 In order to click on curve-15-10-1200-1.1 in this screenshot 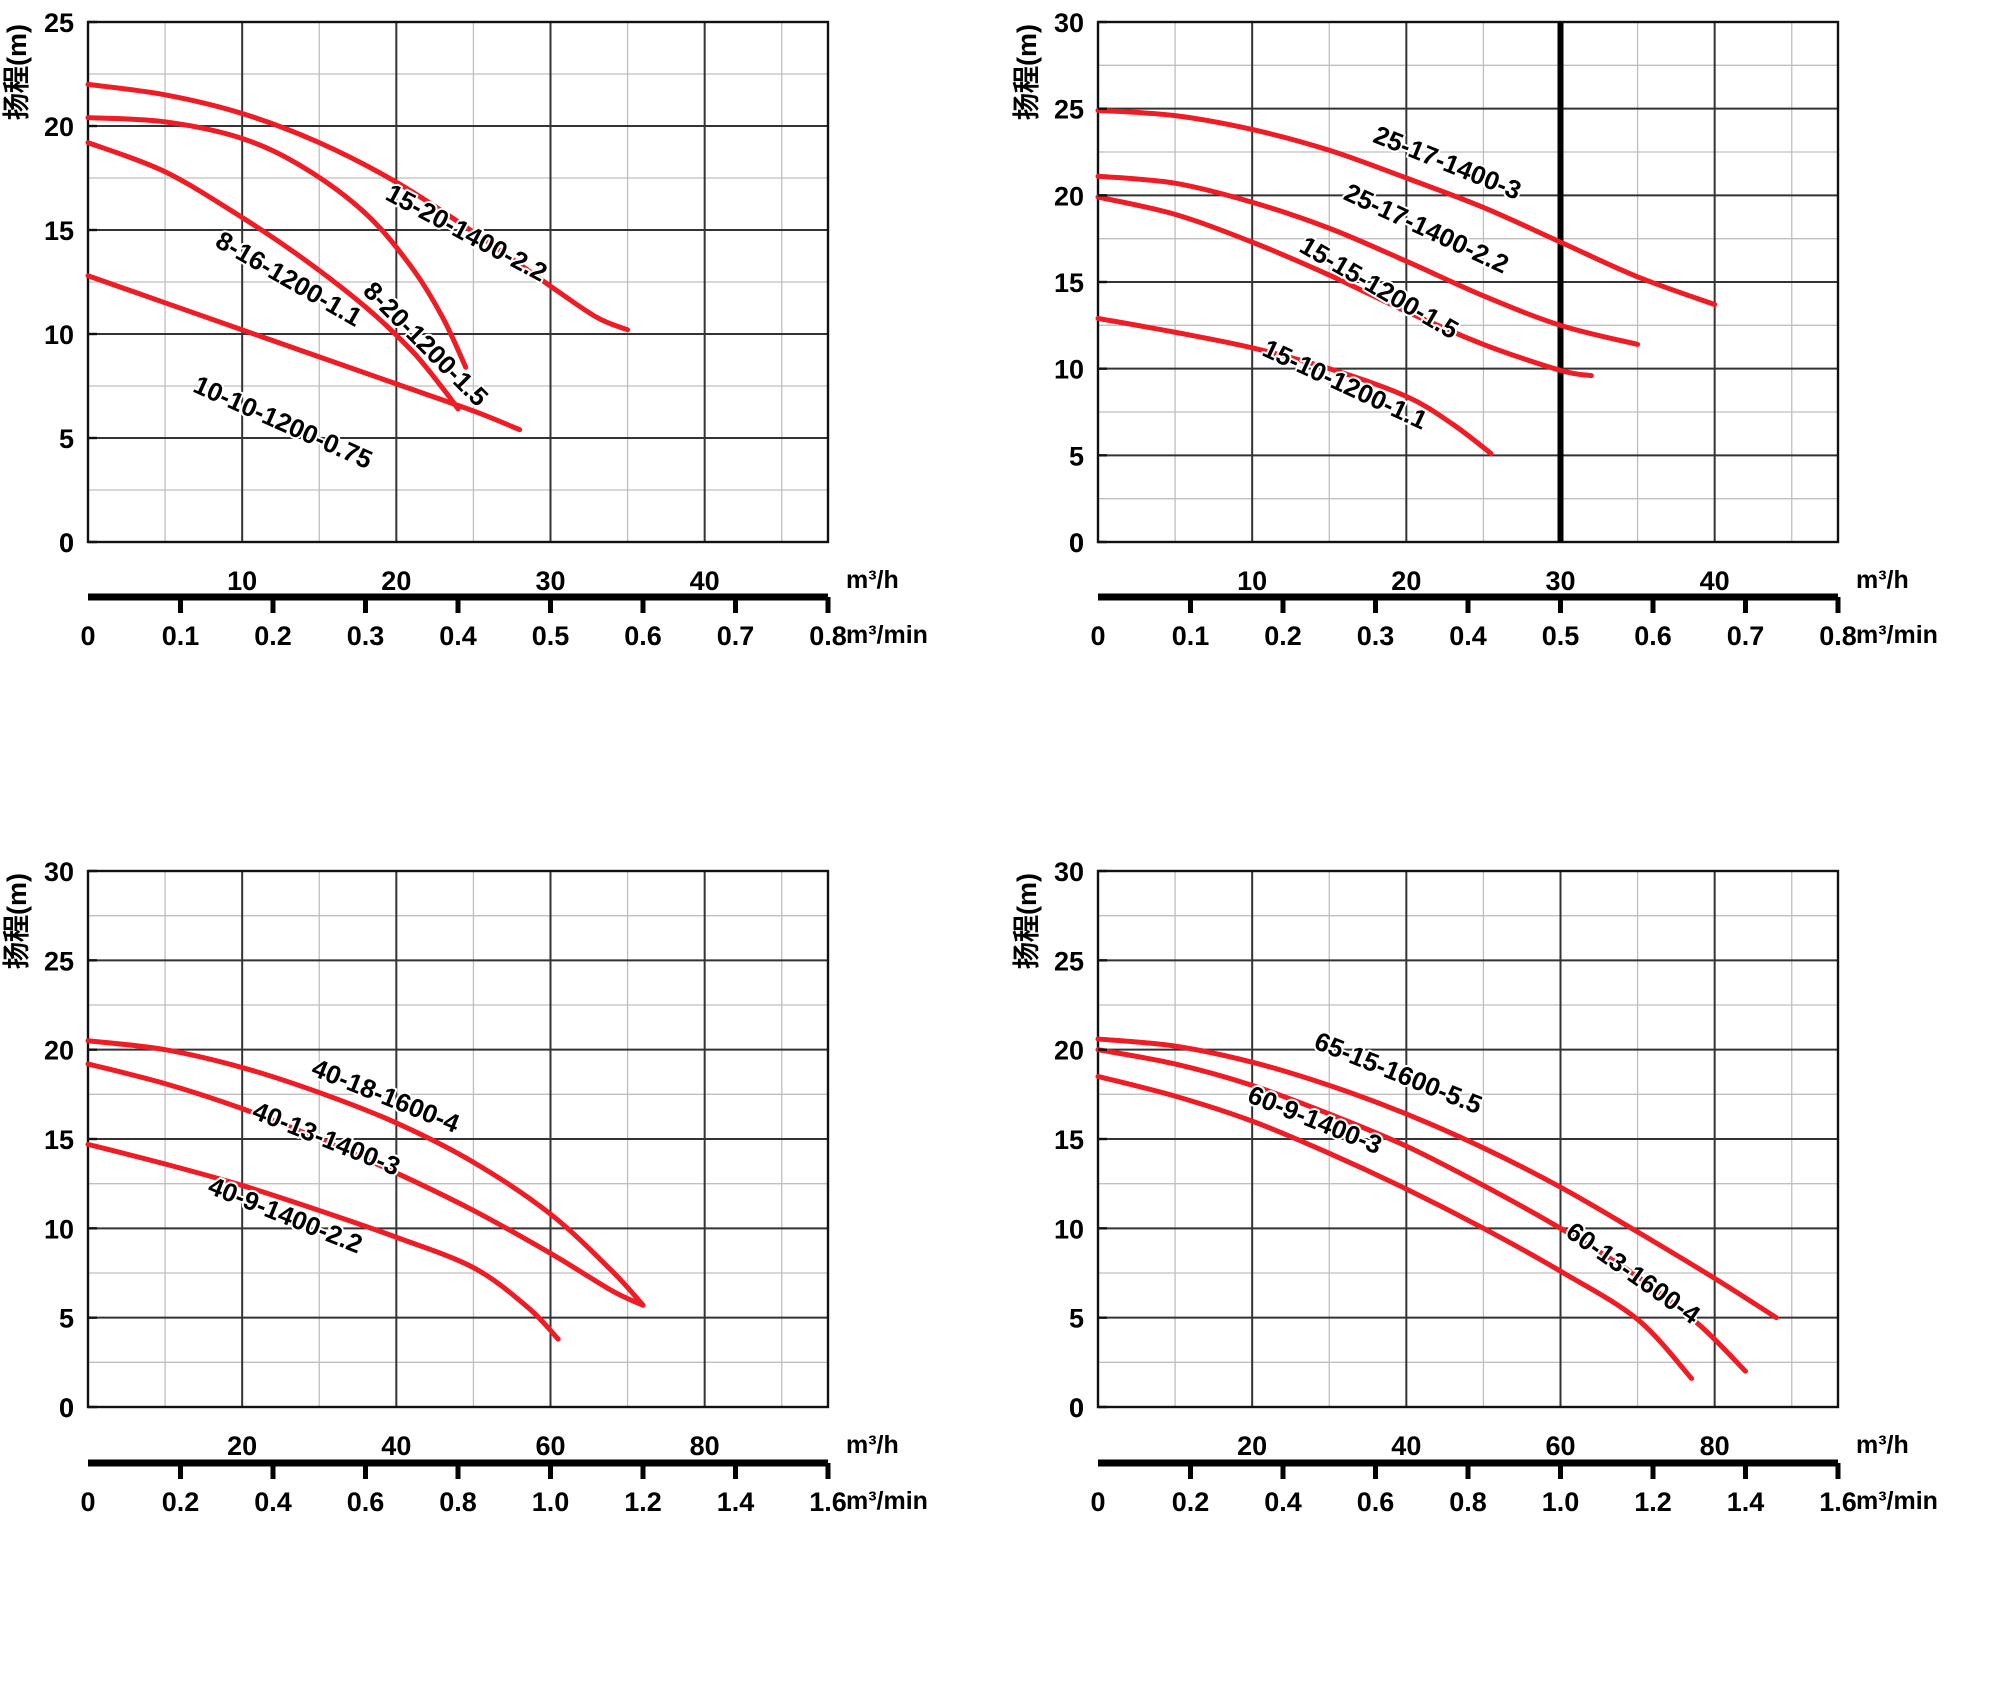, I will do `click(1294, 386)`.